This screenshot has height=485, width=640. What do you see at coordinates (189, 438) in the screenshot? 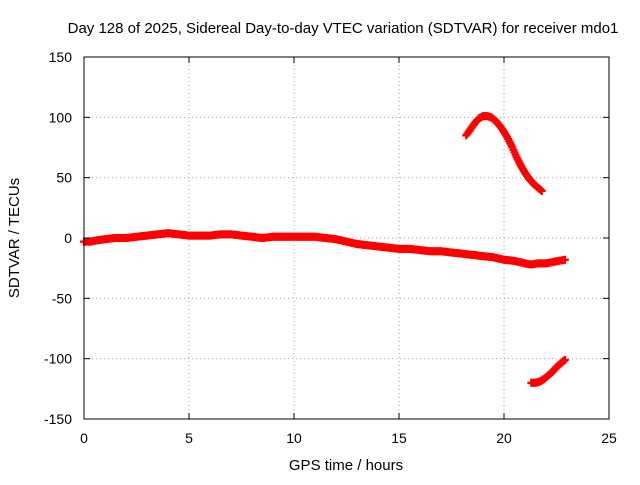
I see `x-tick-label: 5` at bounding box center [189, 438].